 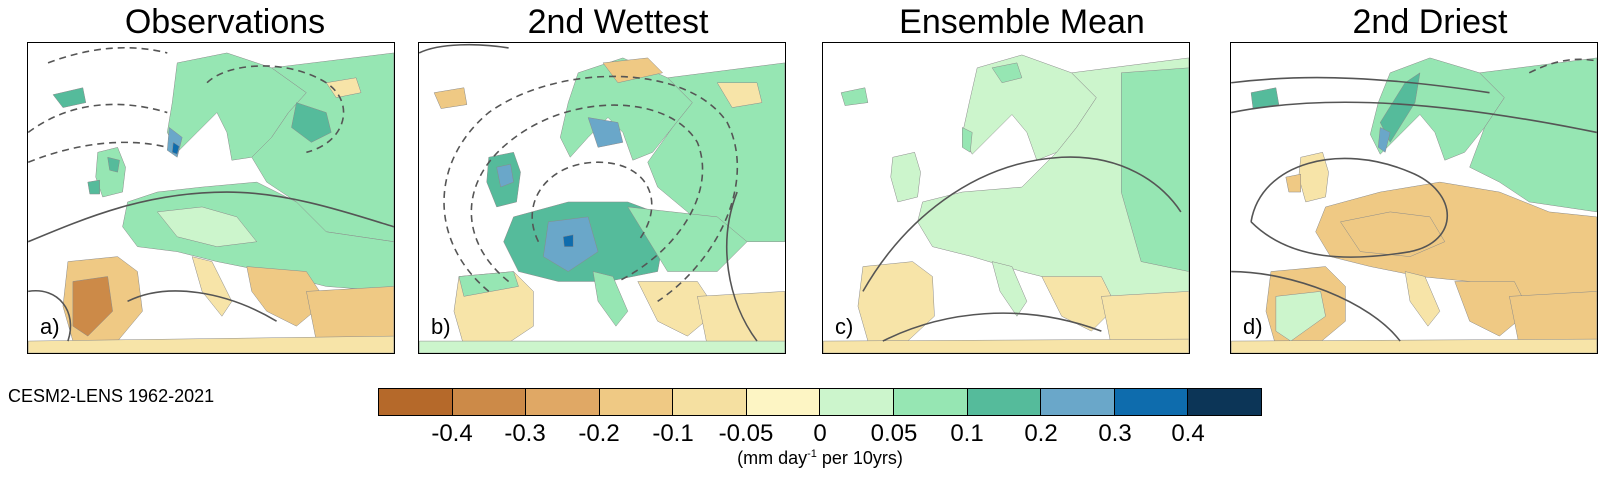 I want to click on colorbar-tick: -0.4, so click(x=452, y=433).